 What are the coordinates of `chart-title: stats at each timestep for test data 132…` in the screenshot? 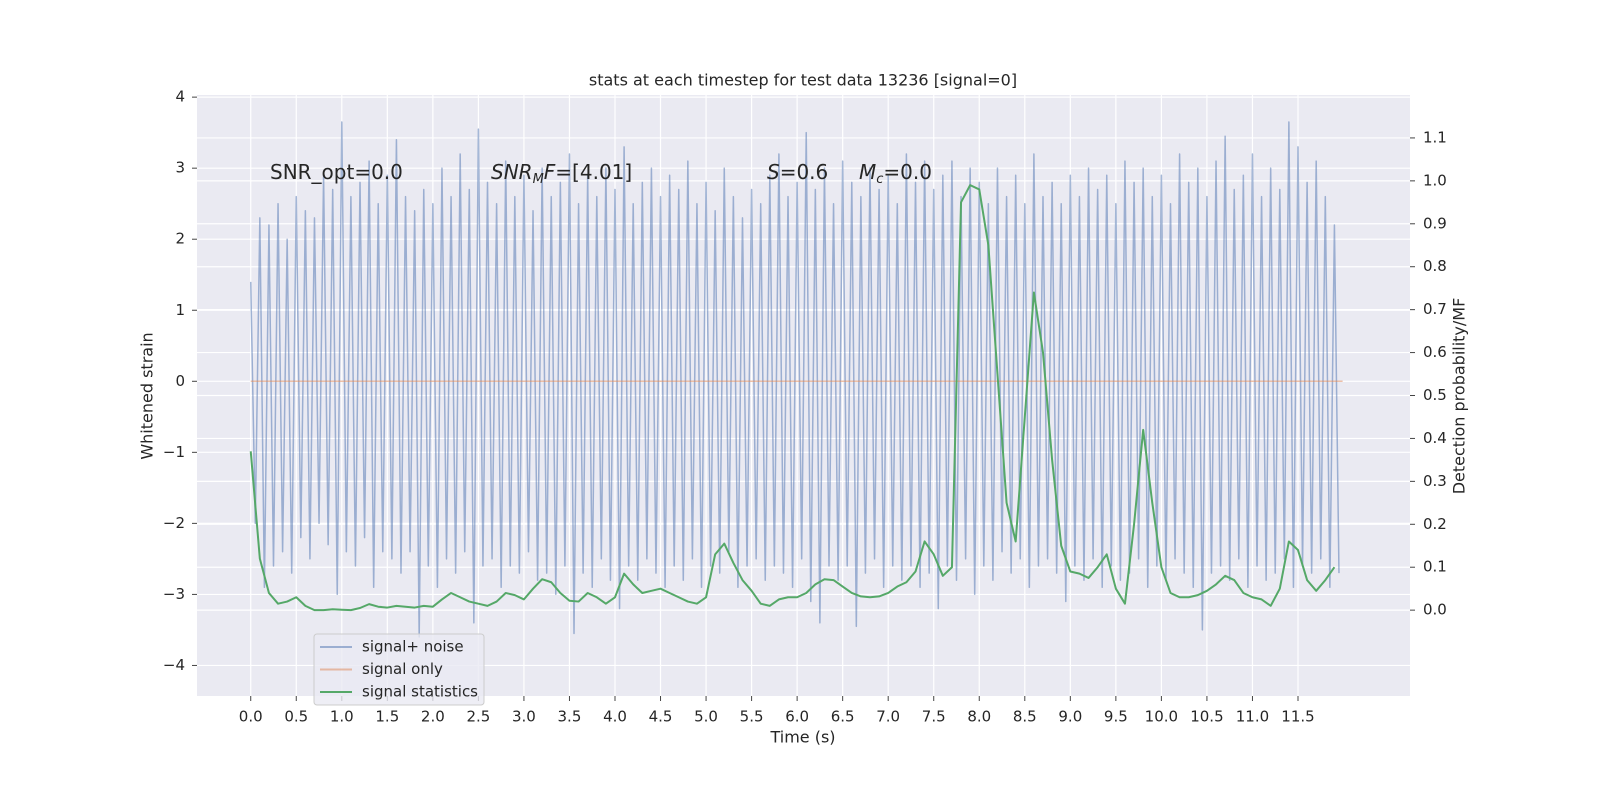 It's located at (803, 80).